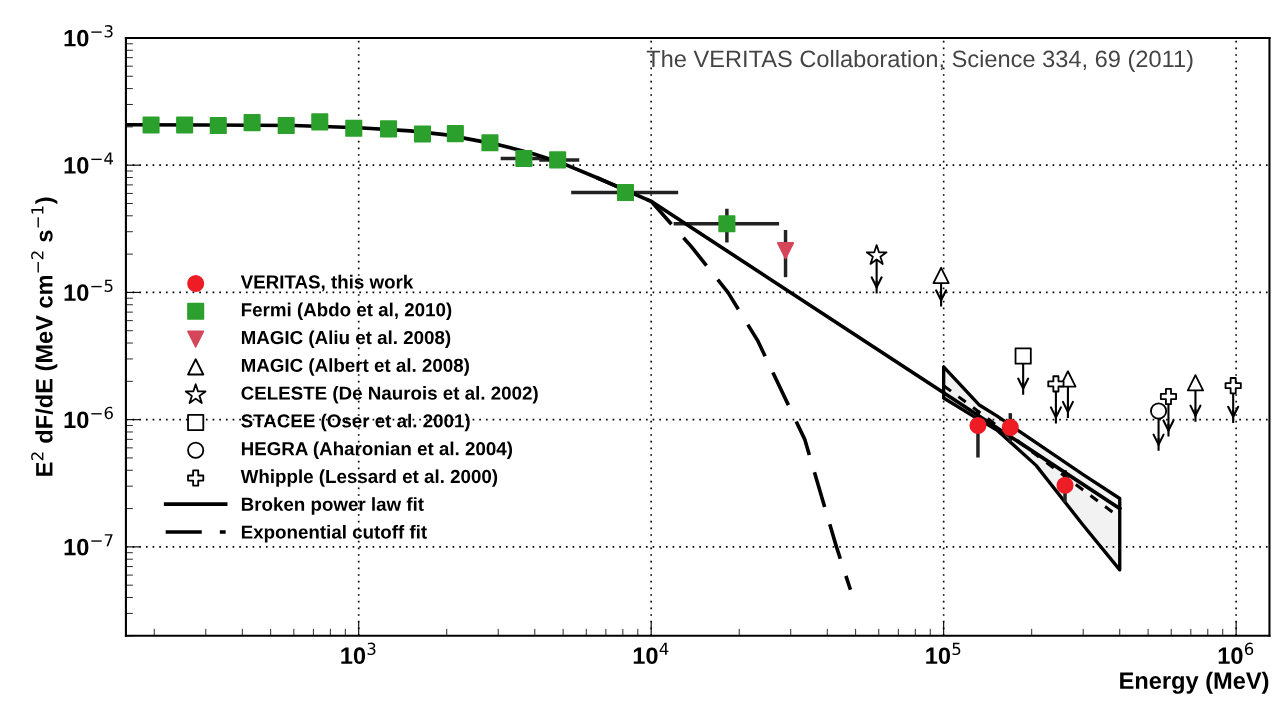  I want to click on y-tick-label: 10$^{−6}$, so click(88, 417).